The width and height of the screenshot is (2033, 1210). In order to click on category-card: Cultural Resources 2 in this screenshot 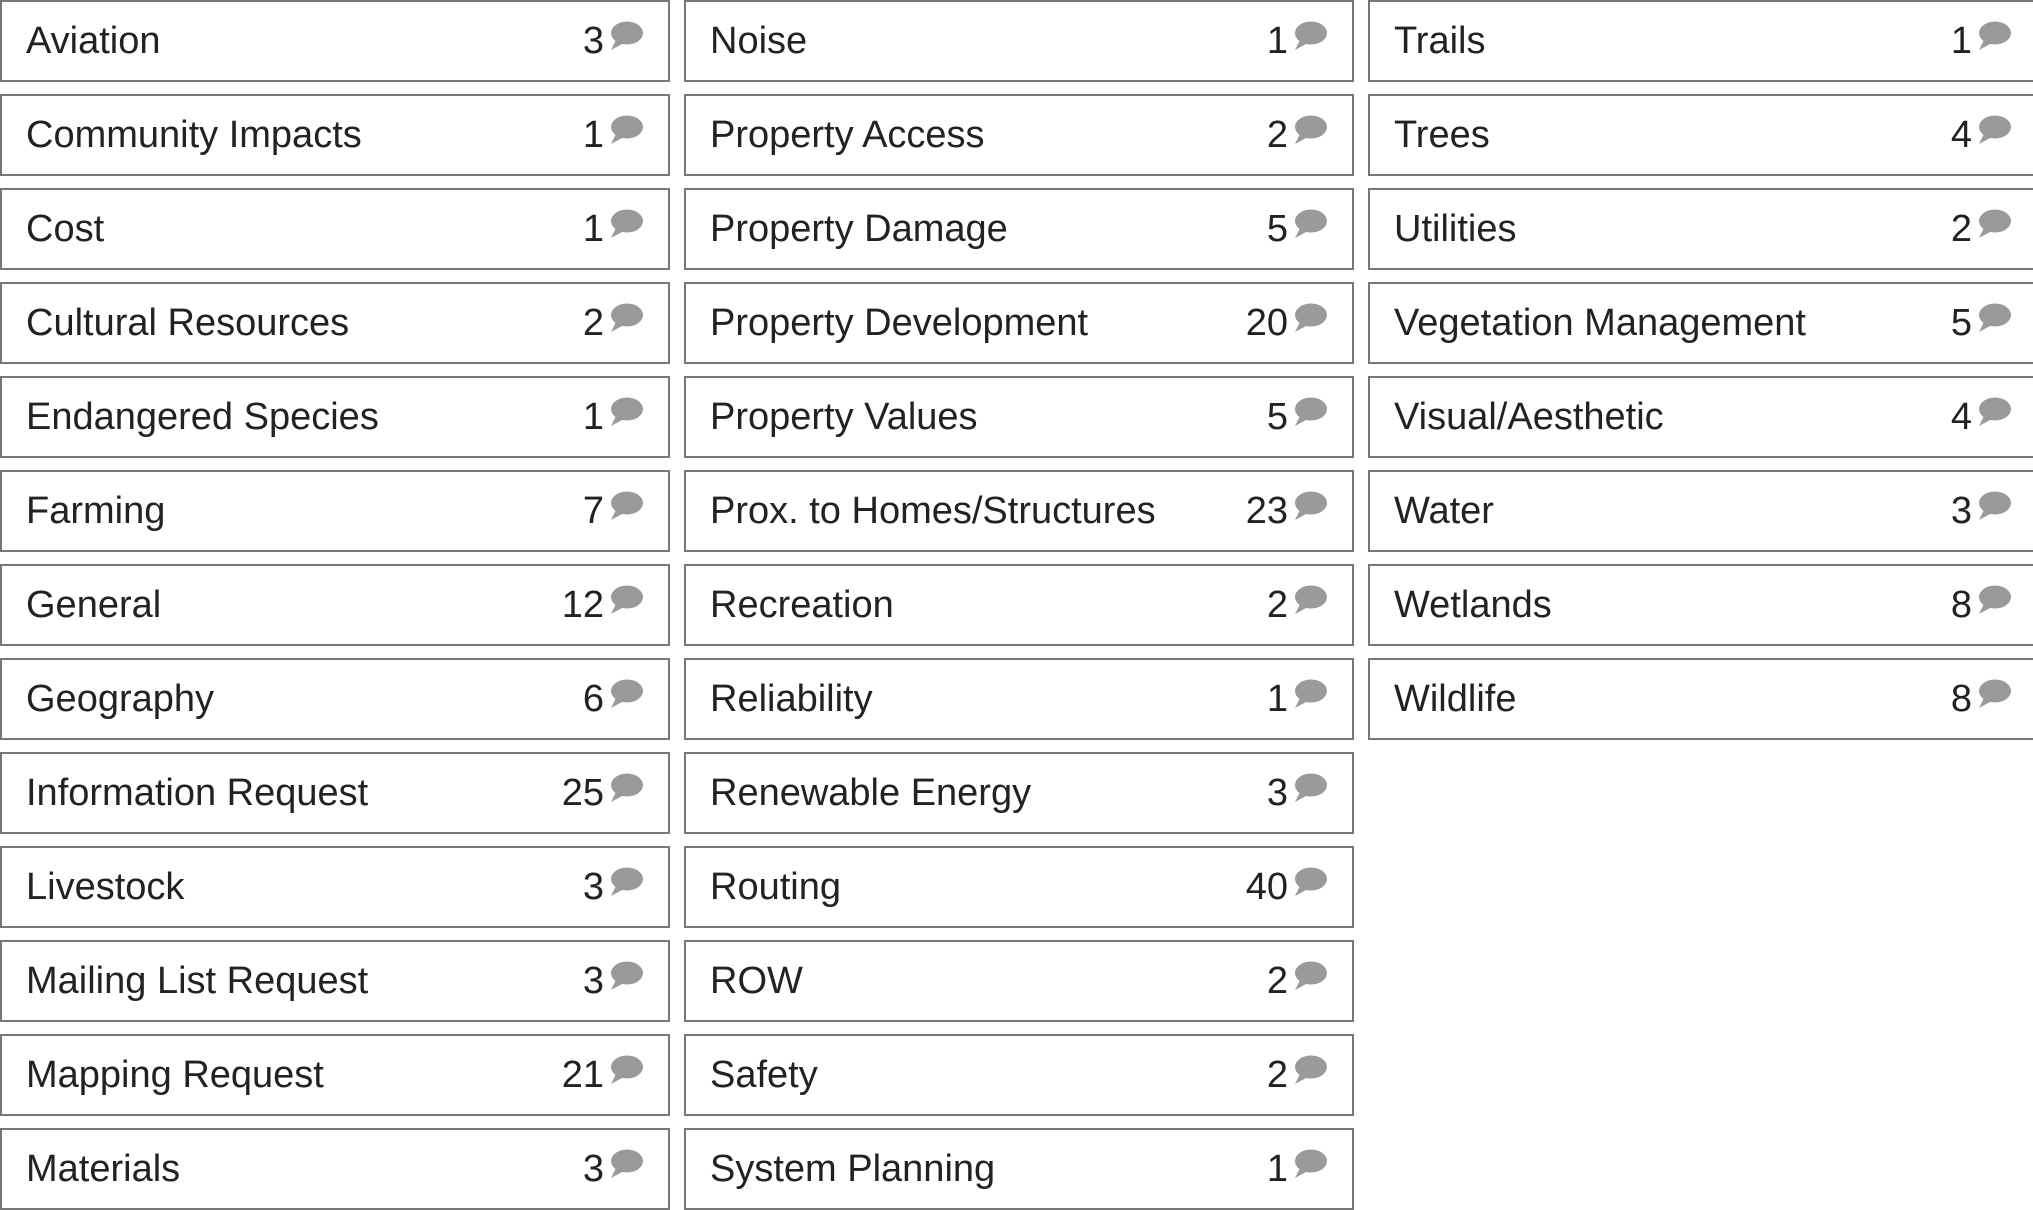, I will do `click(335, 323)`.